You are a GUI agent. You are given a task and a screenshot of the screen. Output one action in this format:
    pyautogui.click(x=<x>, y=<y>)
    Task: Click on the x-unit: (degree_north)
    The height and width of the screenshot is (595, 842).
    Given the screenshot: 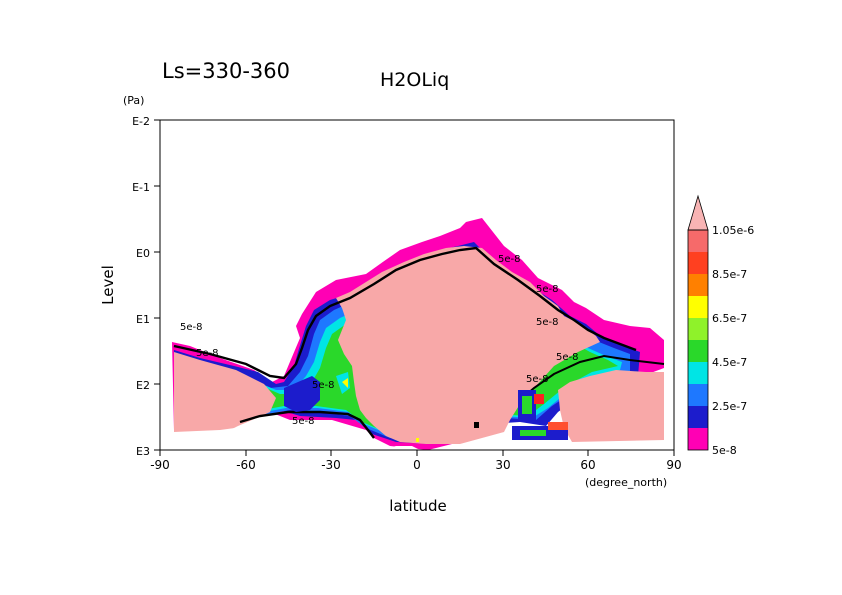 What is the action you would take?
    pyautogui.click(x=626, y=482)
    